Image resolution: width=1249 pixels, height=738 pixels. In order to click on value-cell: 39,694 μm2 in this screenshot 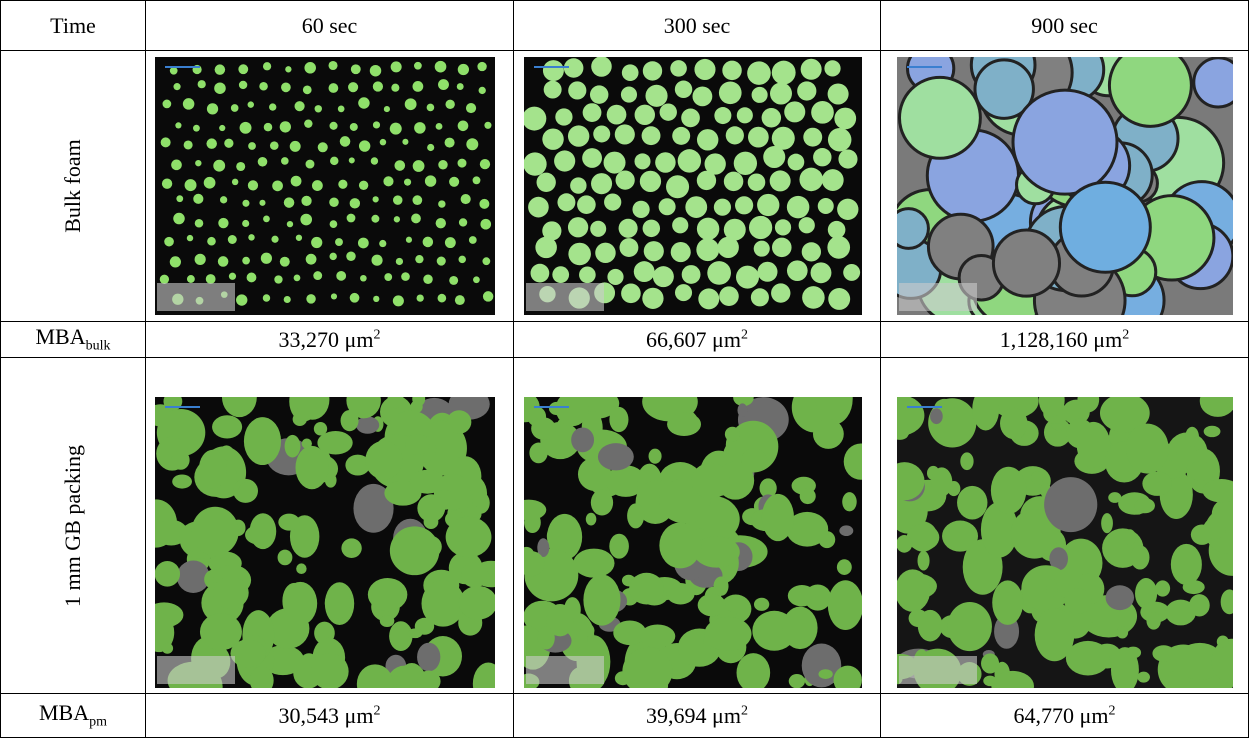, I will do `click(697, 715)`.